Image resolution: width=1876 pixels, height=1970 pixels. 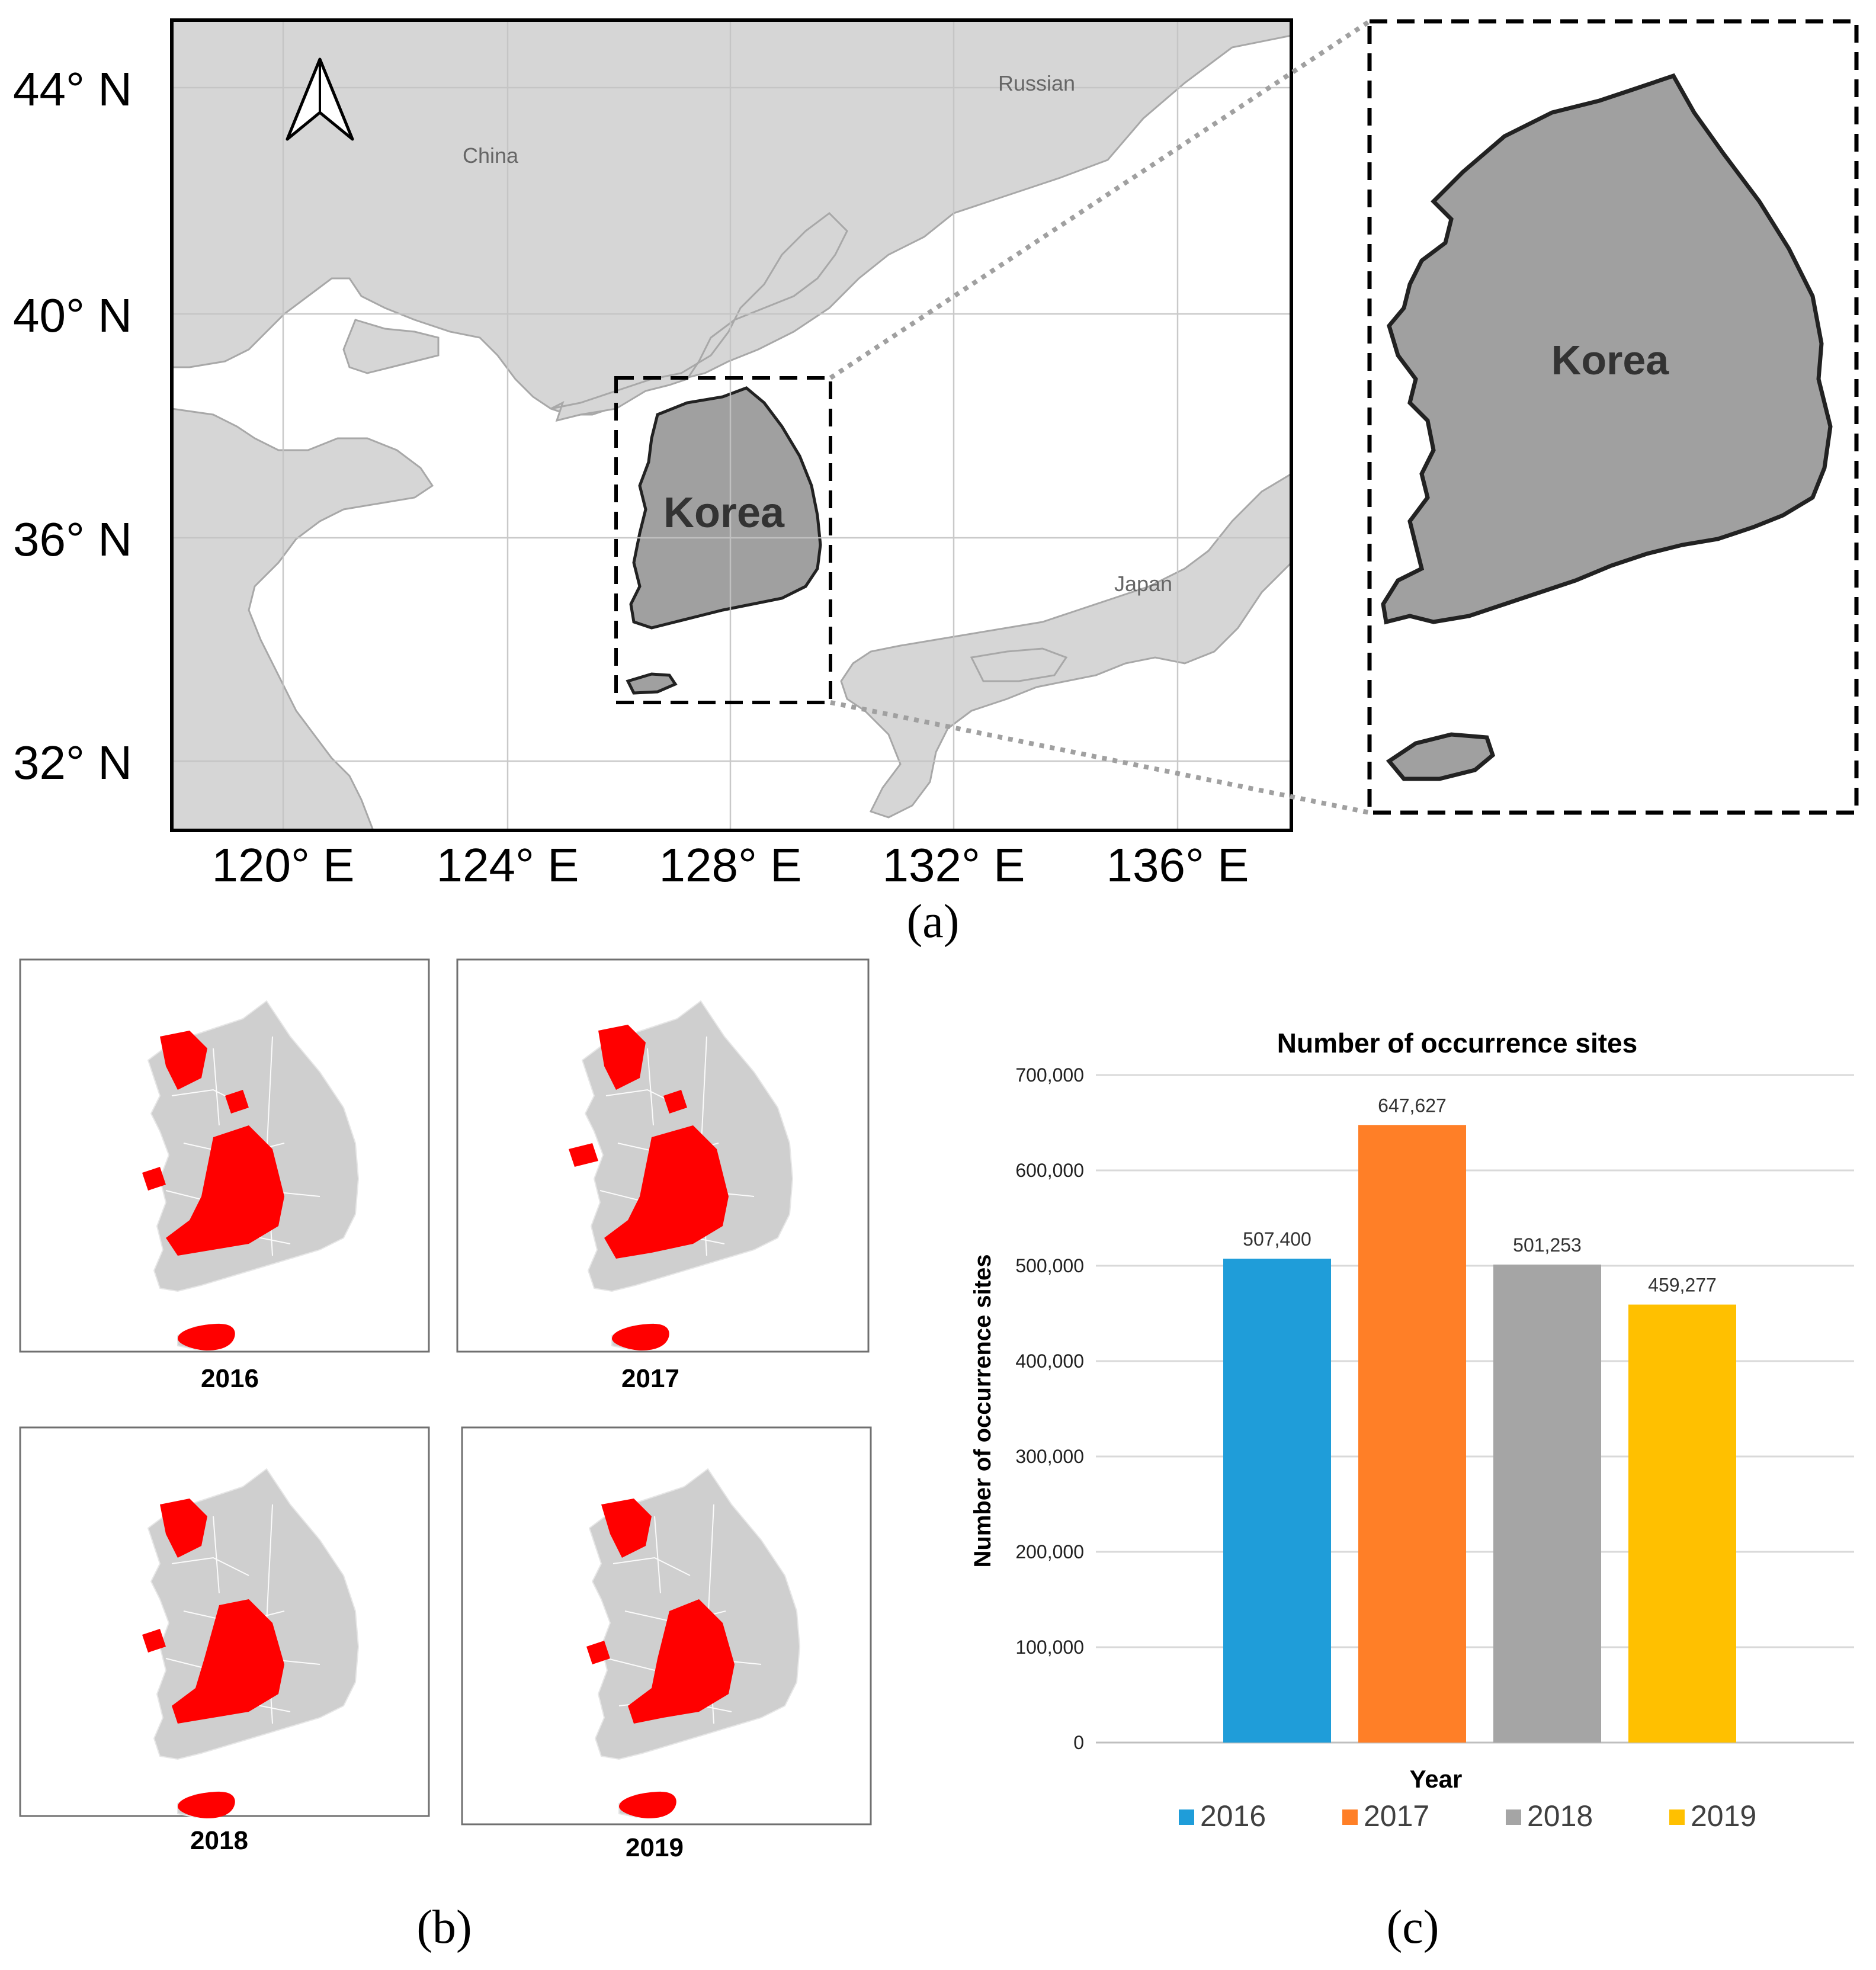 I want to click on north-arrow-icon, so click(x=320, y=99).